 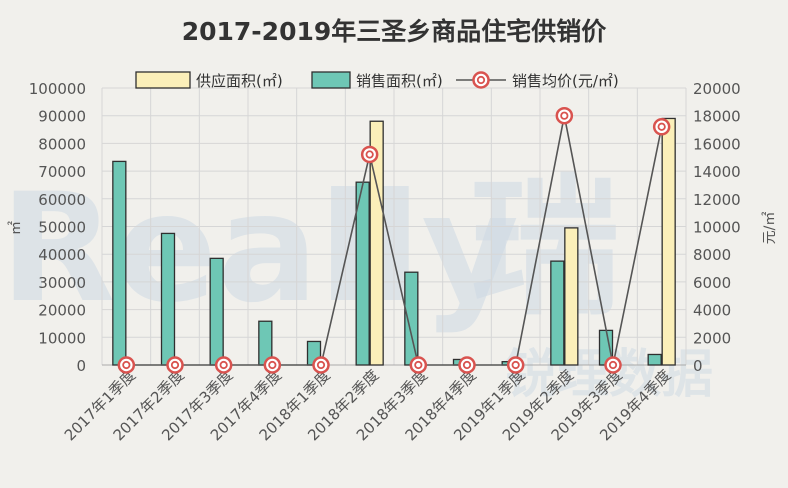 What do you see at coordinates (717, 228) in the screenshot?
I see `y2-tick-label: 10000` at bounding box center [717, 228].